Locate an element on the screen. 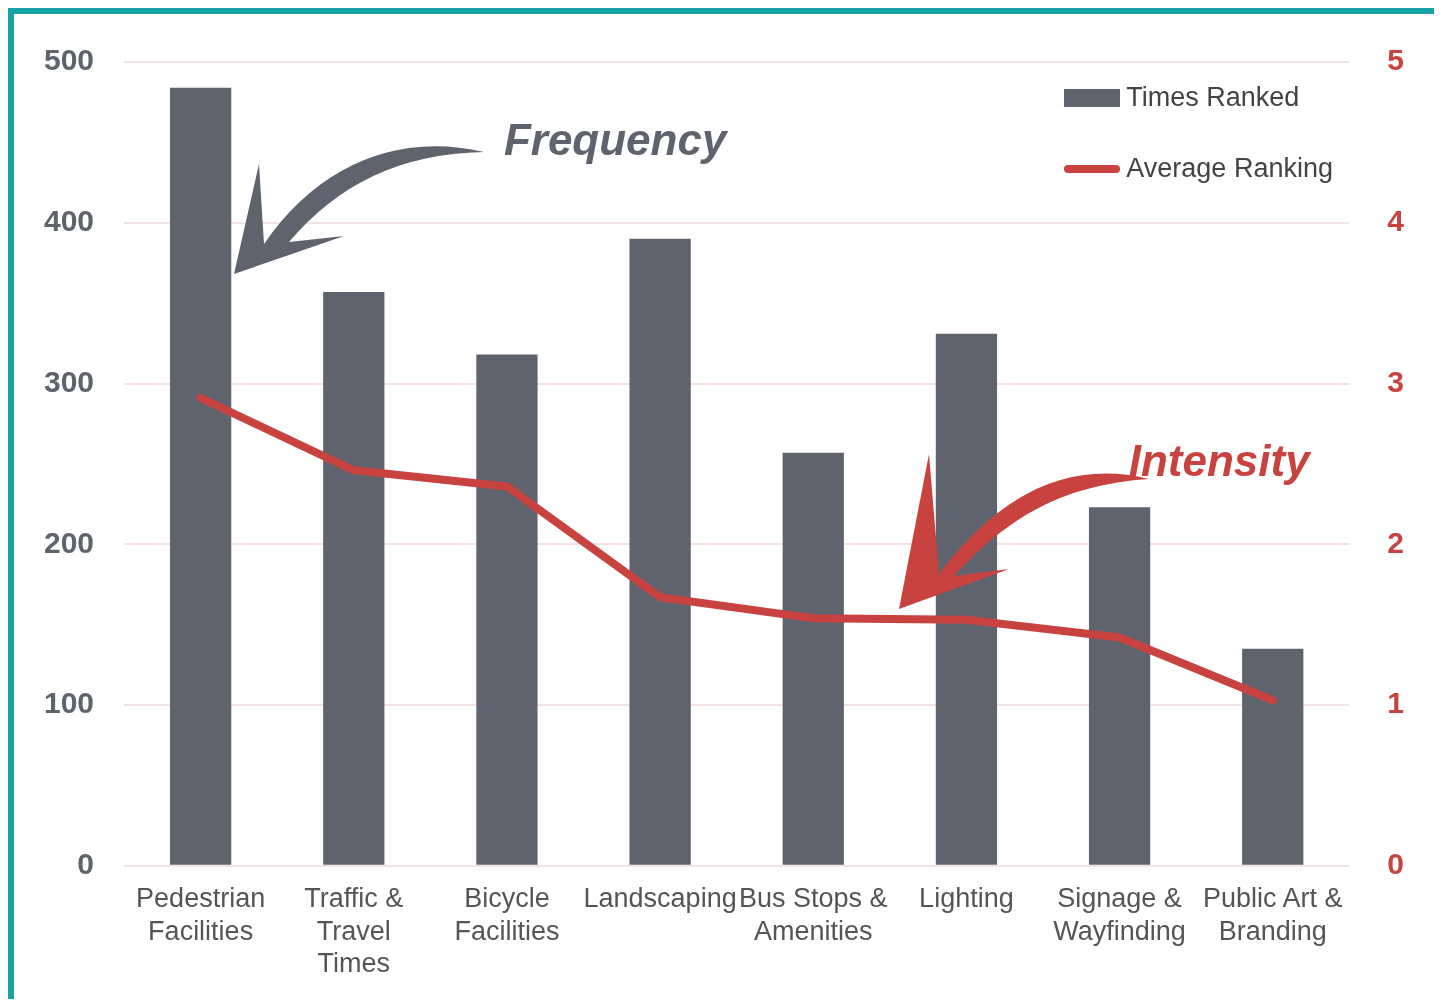 The width and height of the screenshot is (1441, 1003). x-tick-label: Pedestrian Facilities is located at coordinates (201, 914).